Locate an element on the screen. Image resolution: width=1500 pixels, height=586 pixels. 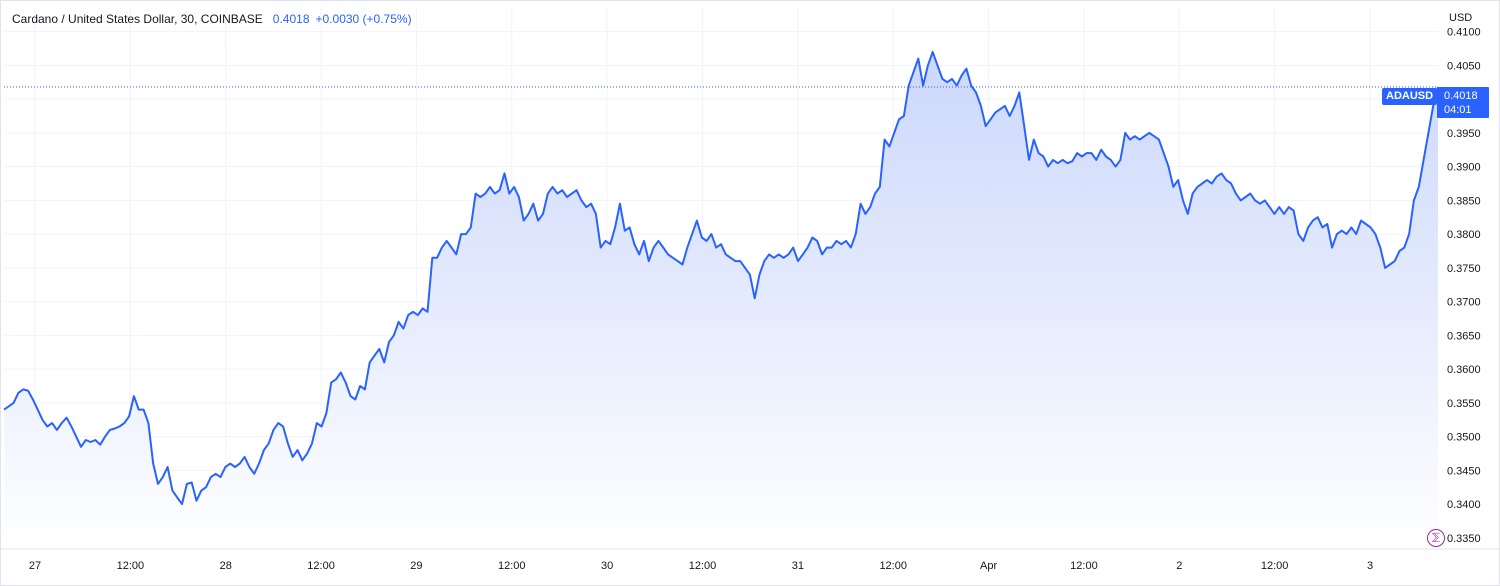
y-tick-label: 0.3850 is located at coordinates (1464, 201).